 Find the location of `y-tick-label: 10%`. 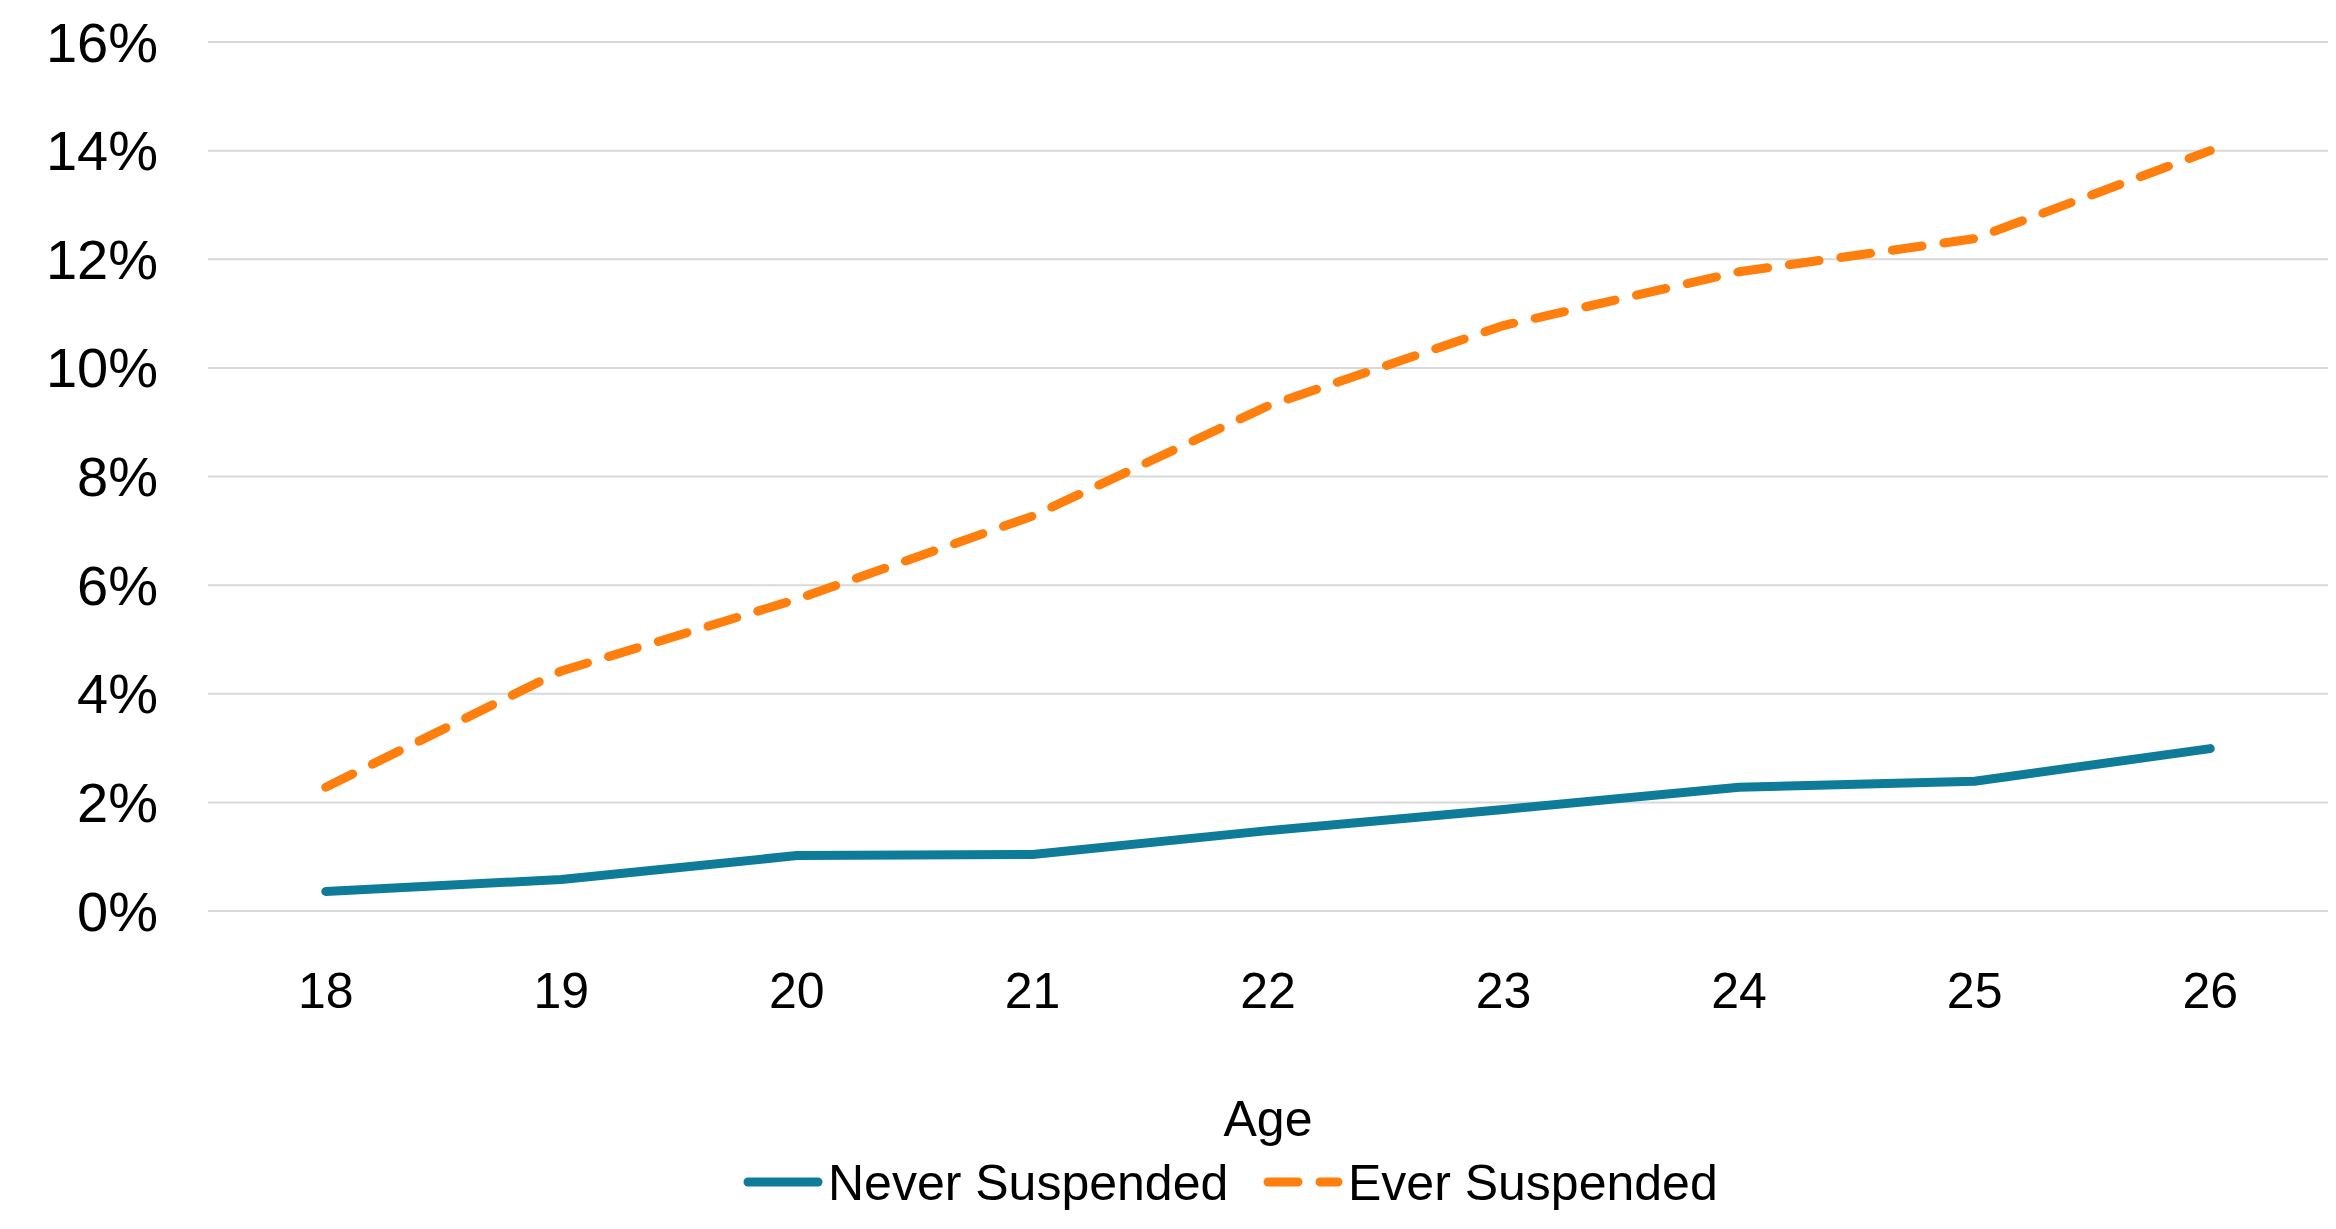

y-tick-label: 10% is located at coordinates (101, 368).